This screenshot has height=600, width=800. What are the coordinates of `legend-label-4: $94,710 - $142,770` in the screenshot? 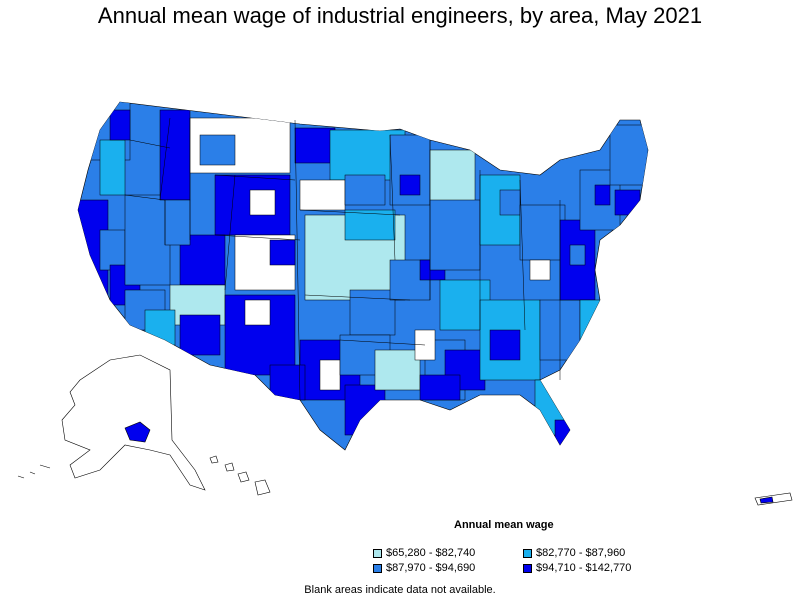 It's located at (584, 568).